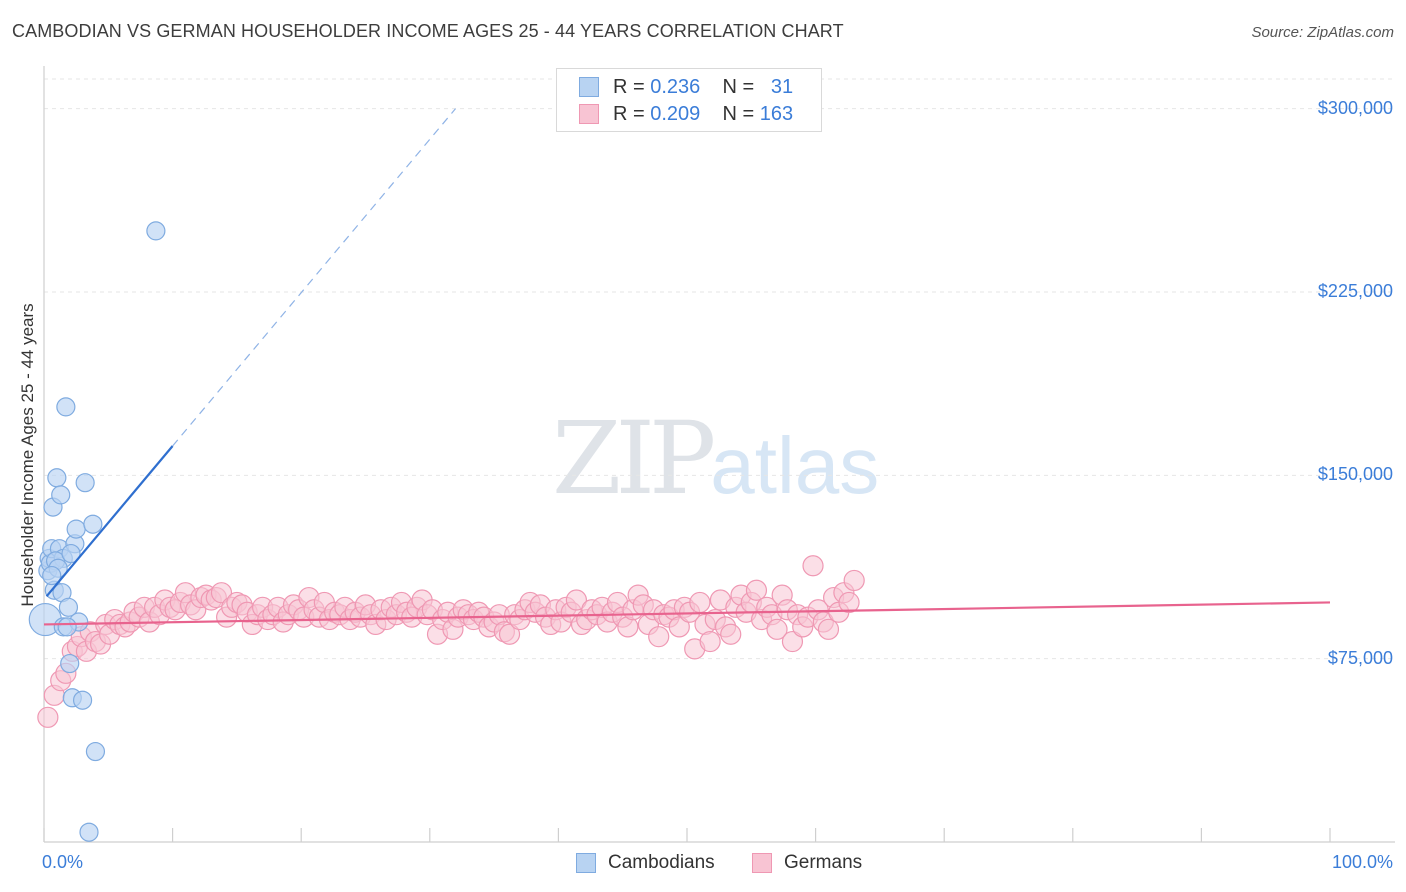 The image size is (1406, 892). Describe the element at coordinates (451, 641) in the screenshot. I see `german-points` at that location.